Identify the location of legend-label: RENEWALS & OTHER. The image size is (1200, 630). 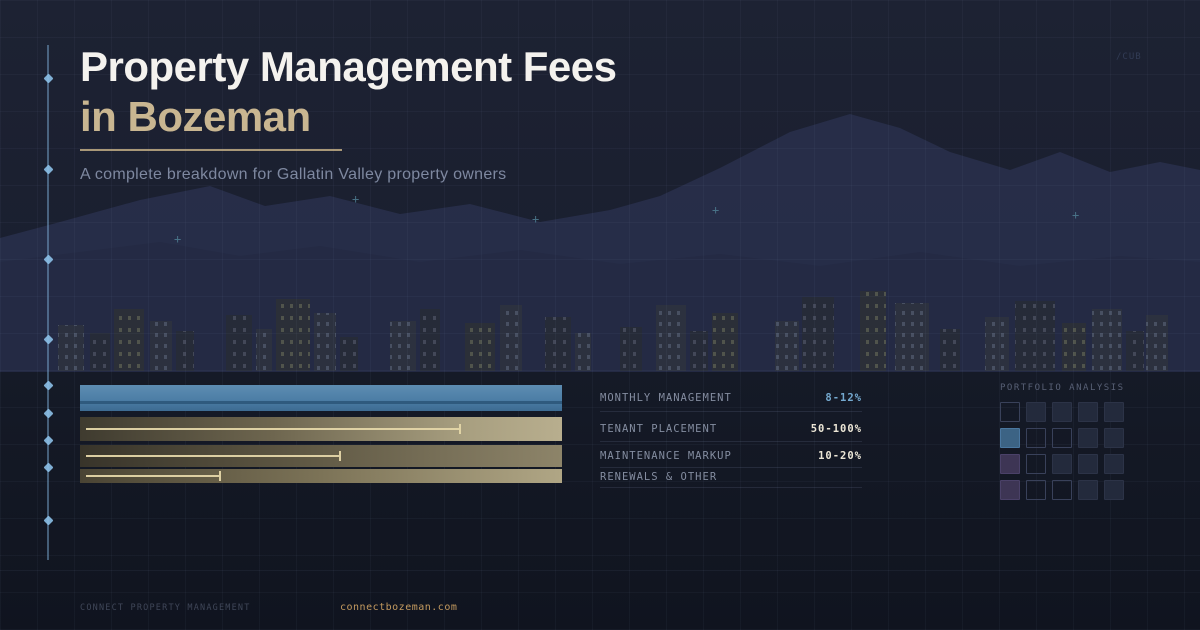
(659, 477).